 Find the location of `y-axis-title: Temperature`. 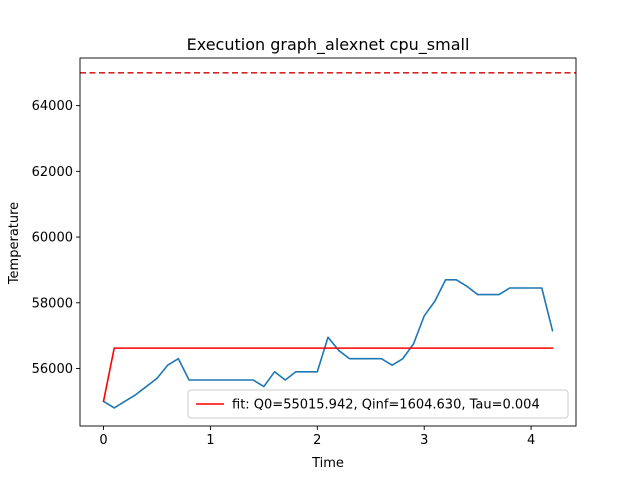

y-axis-title: Temperature is located at coordinates (14, 243).